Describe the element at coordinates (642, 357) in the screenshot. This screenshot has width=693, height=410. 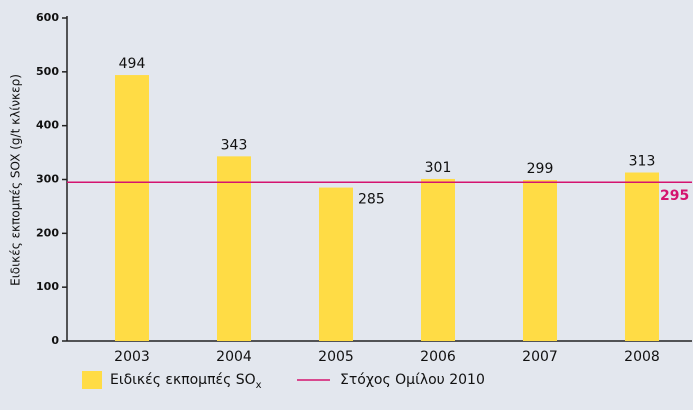
I see `x-tick-label: 2008` at that location.